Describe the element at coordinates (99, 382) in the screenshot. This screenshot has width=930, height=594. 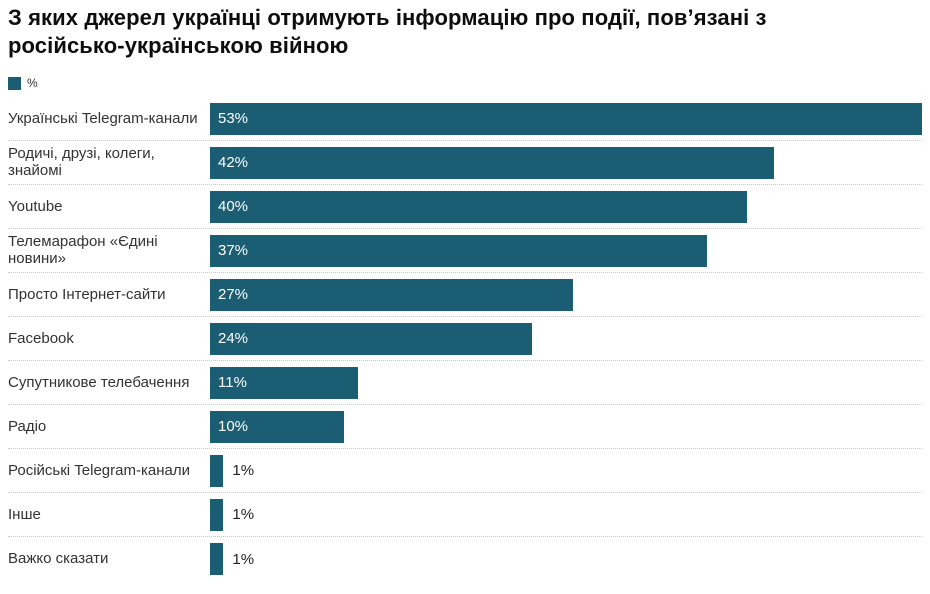
I see `category-label: Супутникове телебачення` at that location.